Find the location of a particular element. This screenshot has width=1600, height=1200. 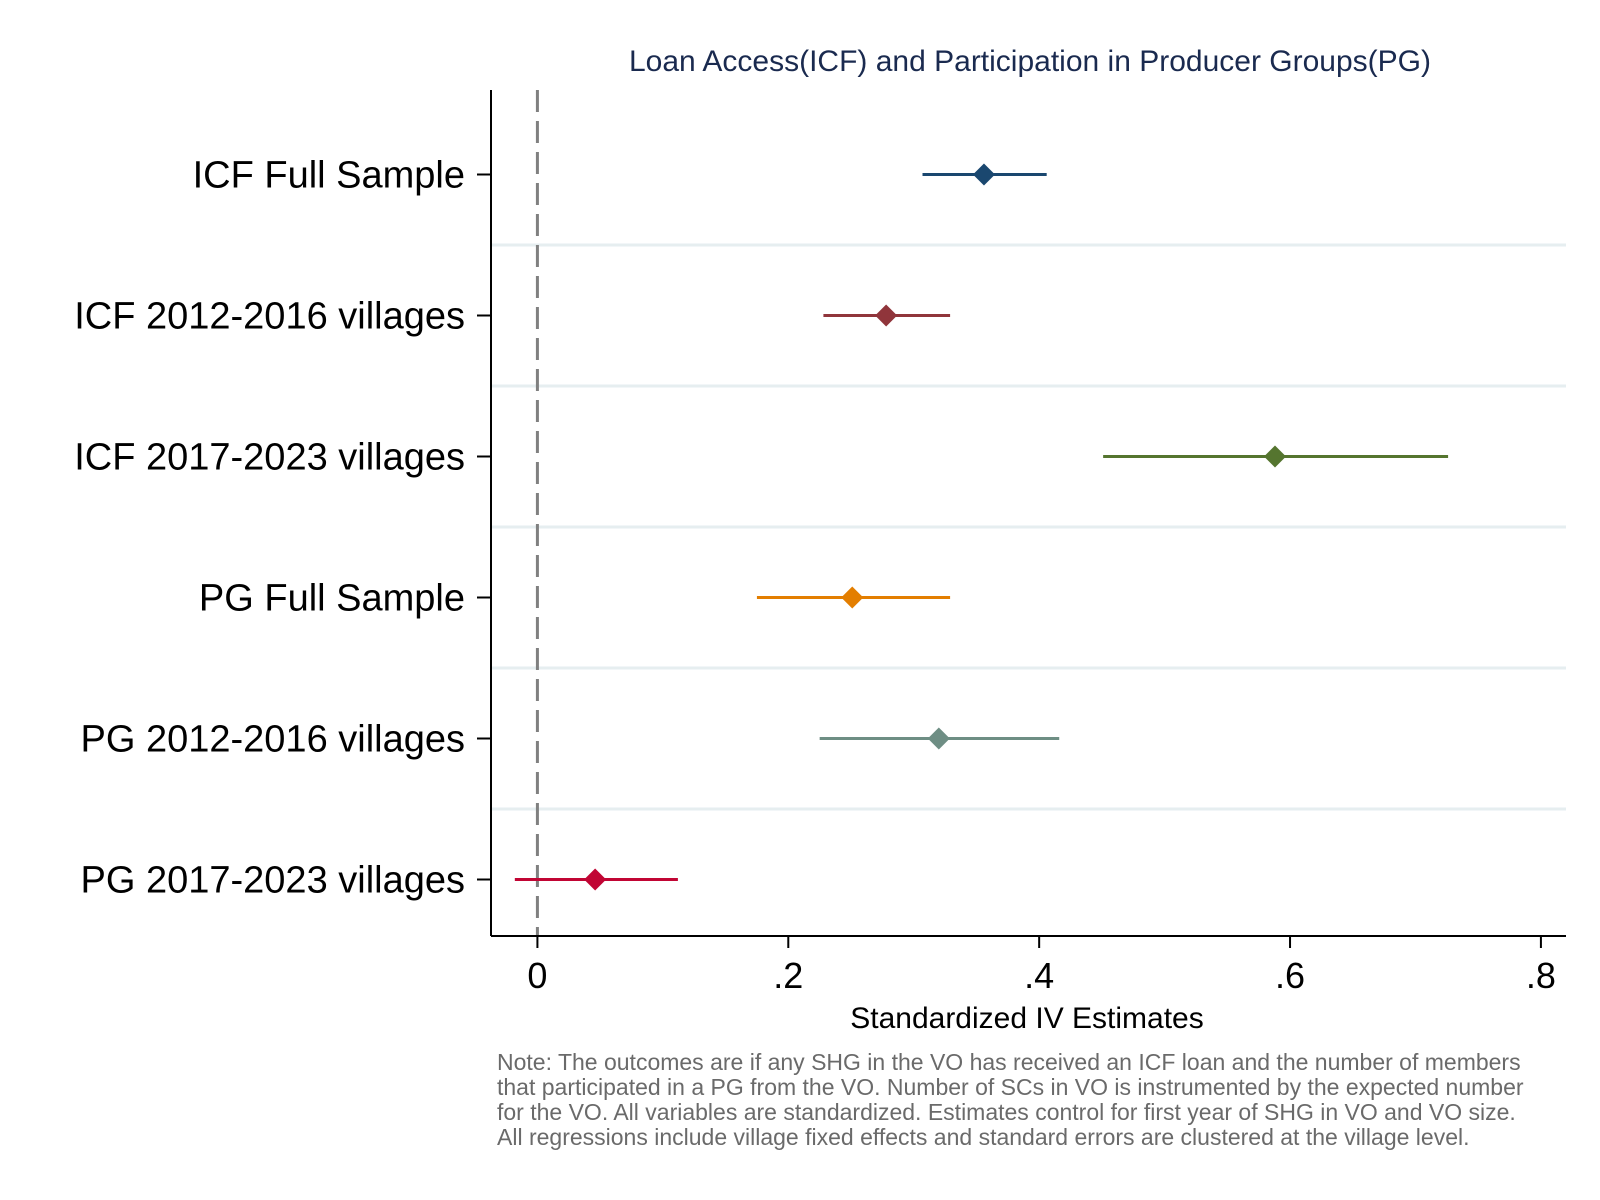

x-tick-label: .4 is located at coordinates (1039, 975).